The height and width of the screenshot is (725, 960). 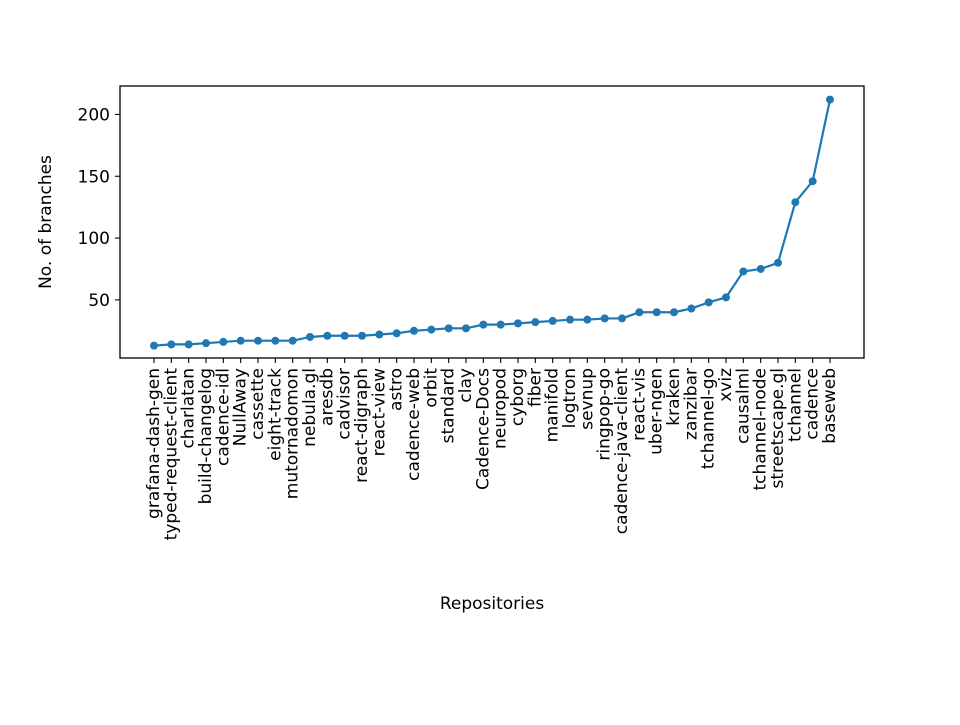 I want to click on x-tick-label: ringpop-go, so click(x=605, y=414).